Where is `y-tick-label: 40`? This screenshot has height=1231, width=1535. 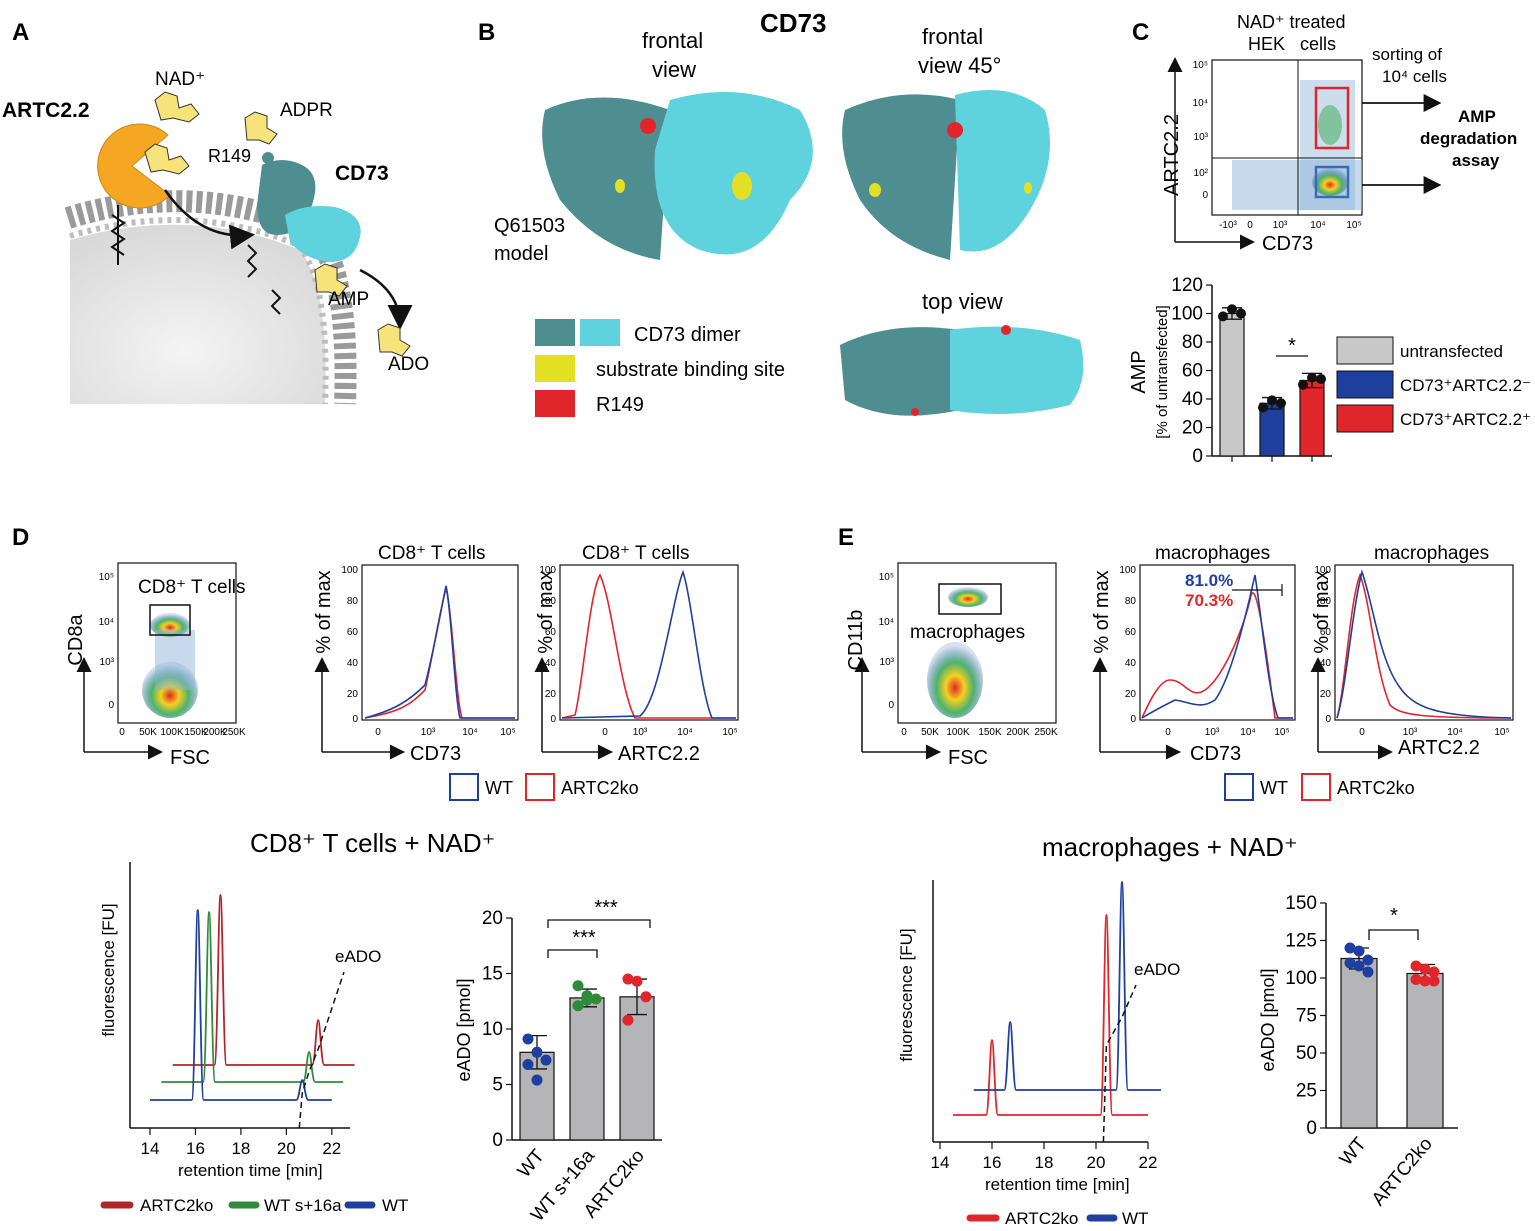
y-tick-label: 40 is located at coordinates (1192, 399).